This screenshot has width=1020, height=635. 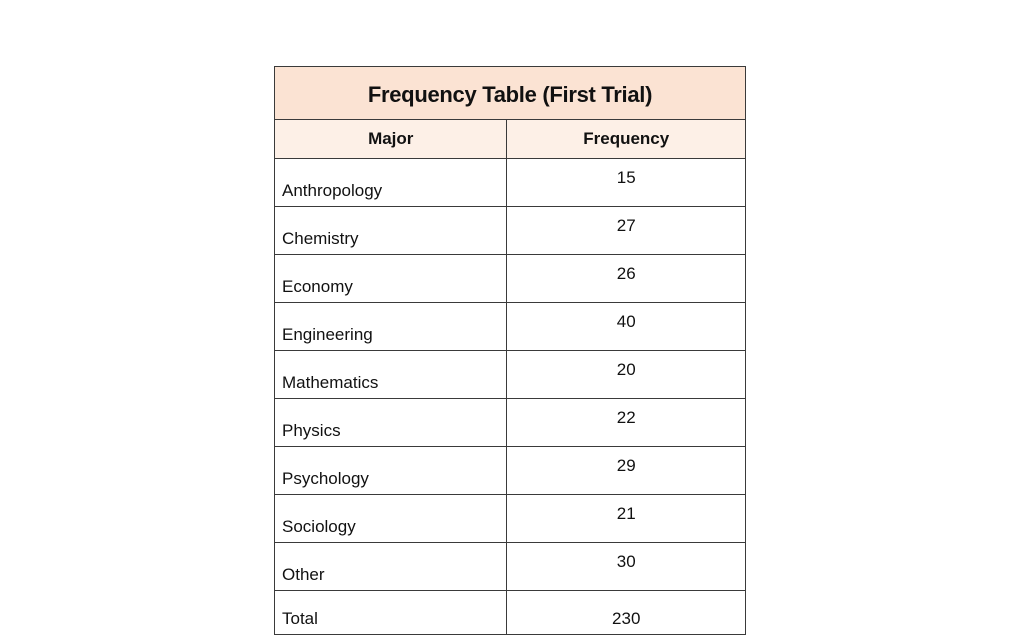 I want to click on total-frequency: 230, so click(x=626, y=612).